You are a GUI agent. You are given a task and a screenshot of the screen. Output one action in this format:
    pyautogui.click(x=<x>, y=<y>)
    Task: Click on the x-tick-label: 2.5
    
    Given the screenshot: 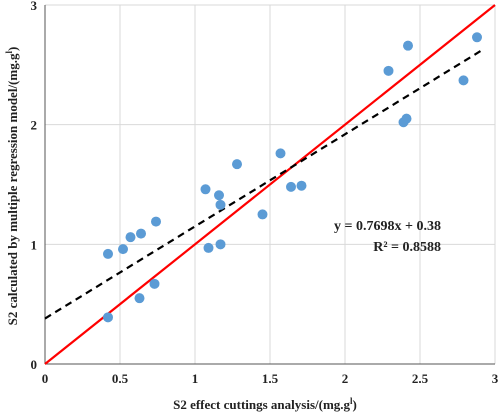 What is the action you would take?
    pyautogui.click(x=420, y=378)
    